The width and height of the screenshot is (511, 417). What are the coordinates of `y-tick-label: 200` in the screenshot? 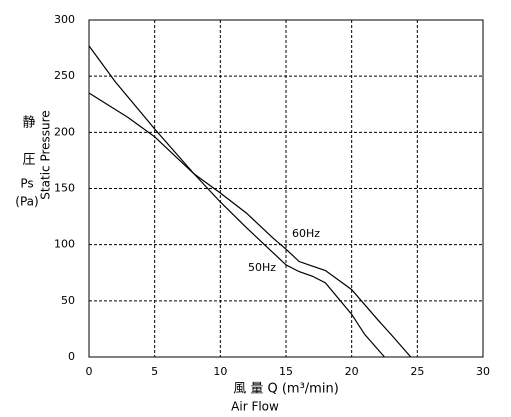 It's located at (64, 131).